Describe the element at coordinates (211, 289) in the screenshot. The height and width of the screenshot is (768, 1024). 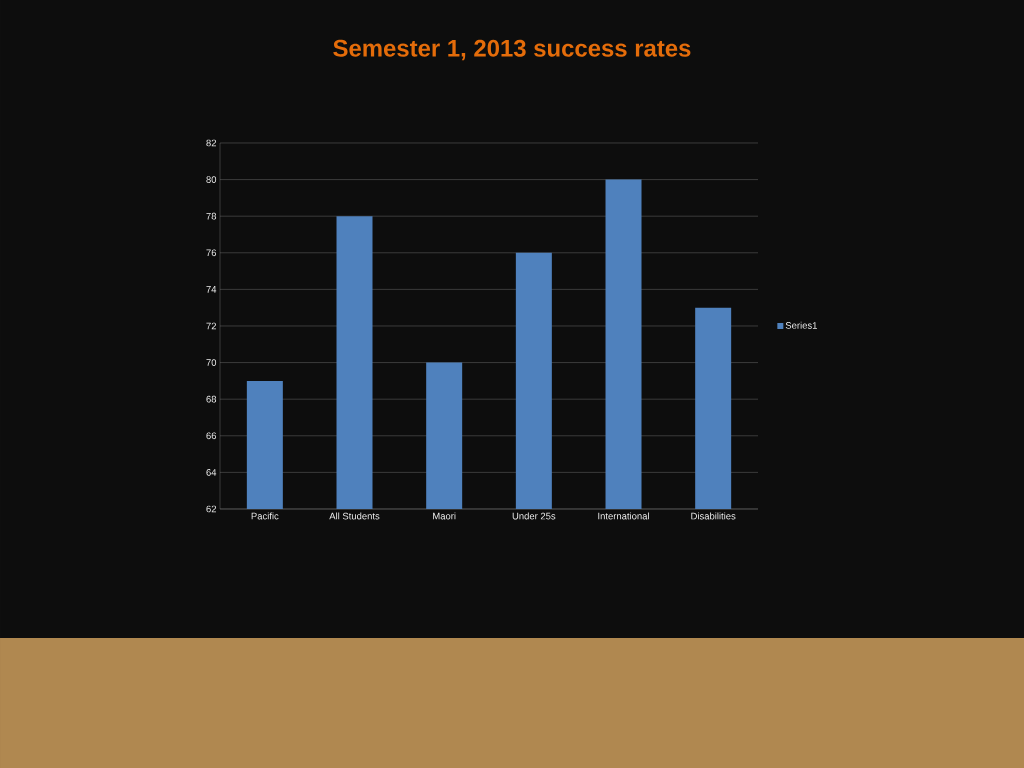
I see `y-tick-label: 74` at that location.